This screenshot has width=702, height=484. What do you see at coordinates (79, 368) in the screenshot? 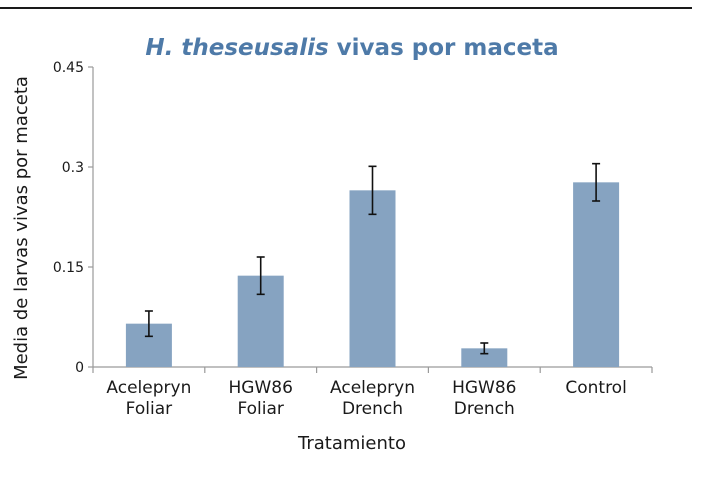
I see `y-tick-label: 0` at bounding box center [79, 368].